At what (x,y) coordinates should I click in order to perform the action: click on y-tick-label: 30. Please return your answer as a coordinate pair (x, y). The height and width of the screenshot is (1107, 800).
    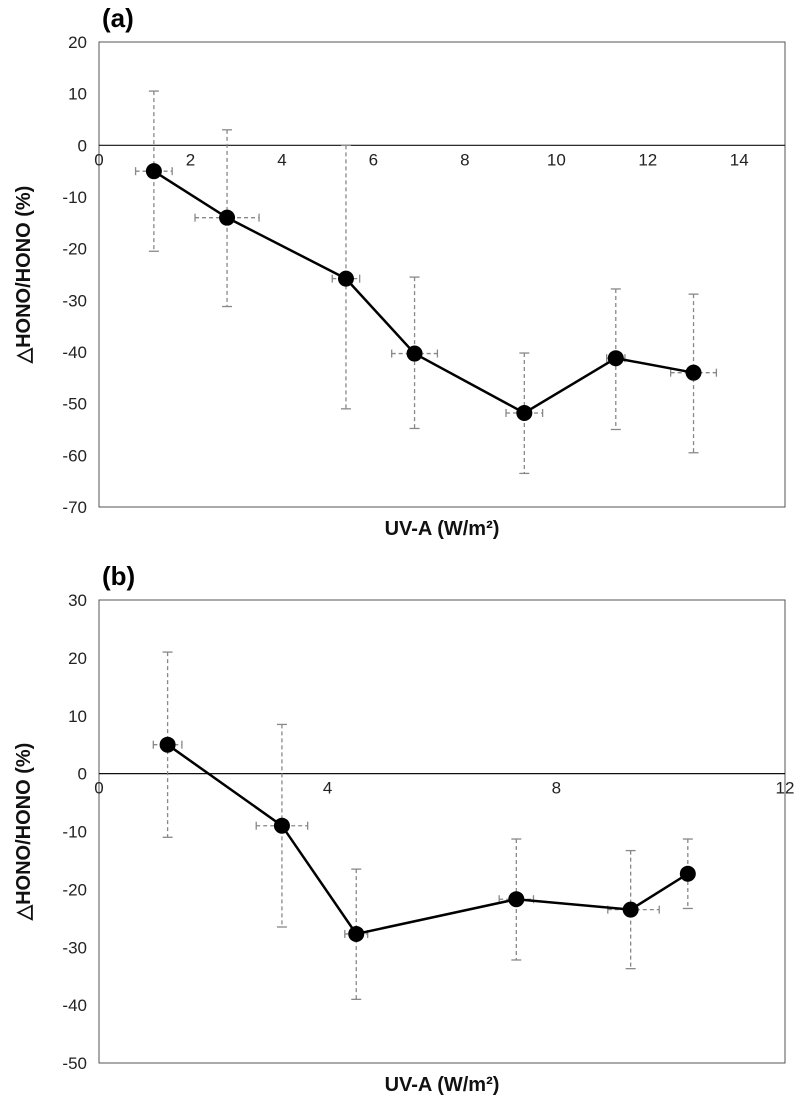
    Looking at the image, I should click on (77, 600).